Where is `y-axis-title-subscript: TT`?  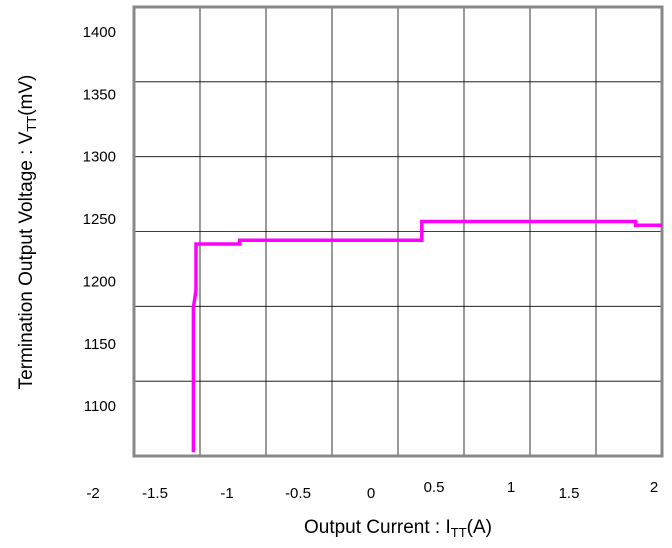 y-axis-title-subscript: TT is located at coordinates (31, 124).